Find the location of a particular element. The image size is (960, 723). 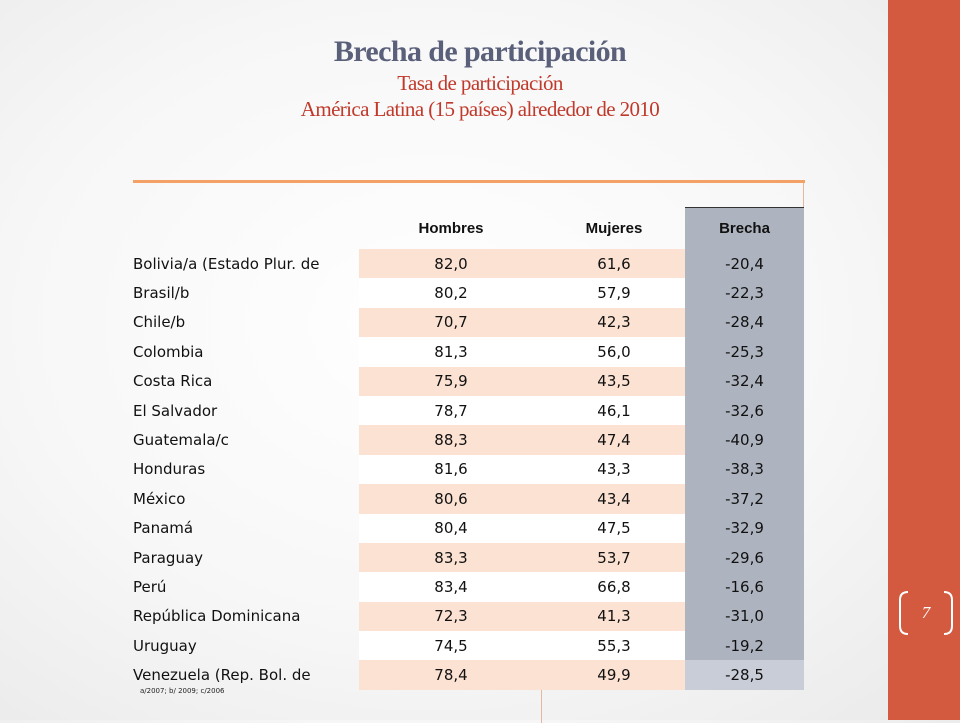

cell-brecha: -31,0 is located at coordinates (744, 616).